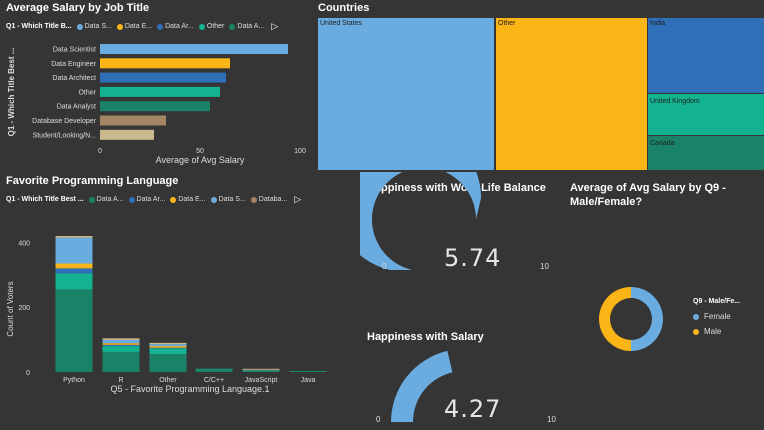 The image size is (764, 430). Describe the element at coordinates (189, 389) in the screenshot. I see `x-axis-label: Q5 - Favorite Programming Language.1` at that location.